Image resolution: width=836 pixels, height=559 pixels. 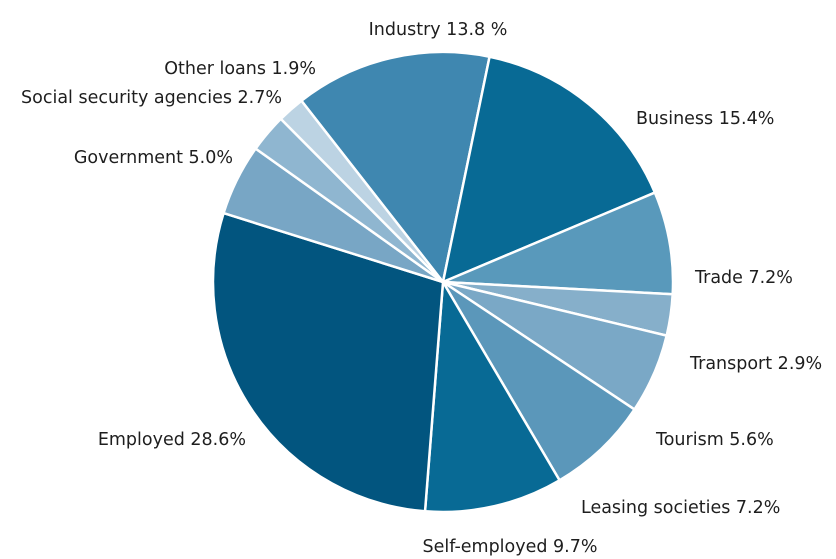 What do you see at coordinates (492, 397) in the screenshot?
I see `slice-self-employed` at bounding box center [492, 397].